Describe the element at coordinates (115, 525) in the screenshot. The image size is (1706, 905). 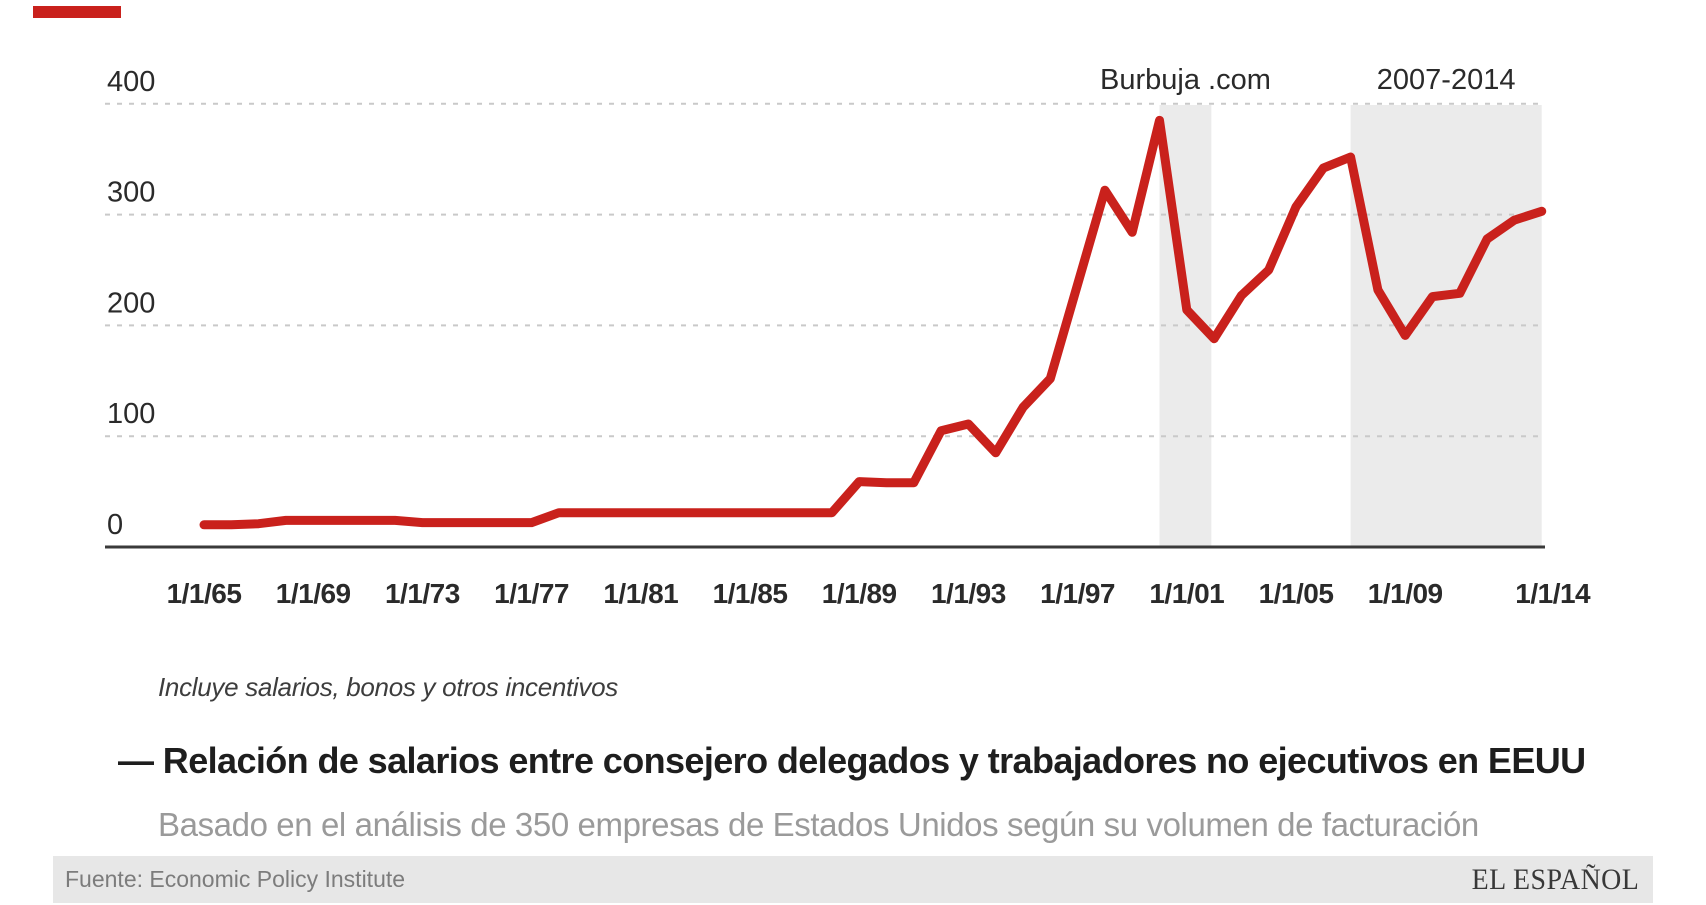
I see `y-tick-label: 0` at that location.